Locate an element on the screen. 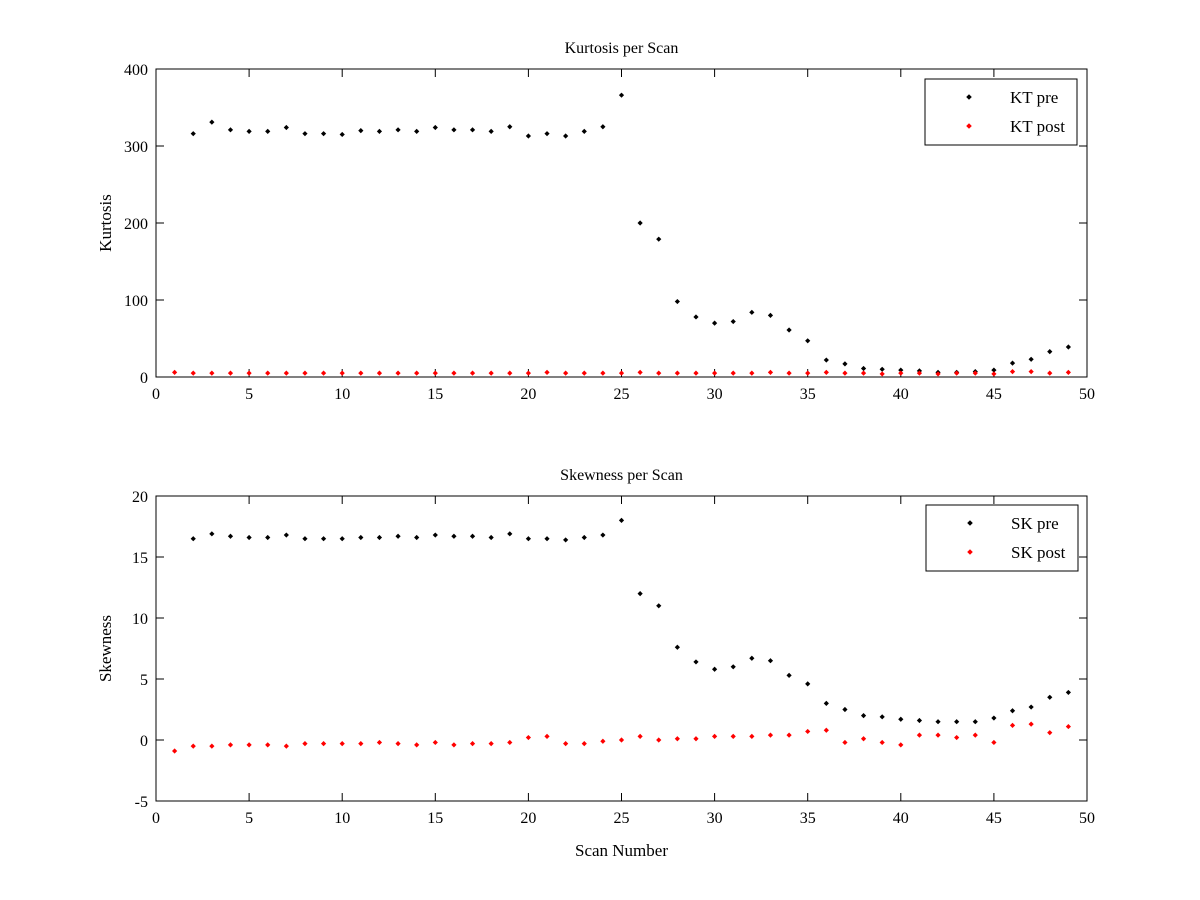 Image resolution: width=1200 pixels, height=900 pixels. kurtosis-x-tick-label: 30 is located at coordinates (715, 394).